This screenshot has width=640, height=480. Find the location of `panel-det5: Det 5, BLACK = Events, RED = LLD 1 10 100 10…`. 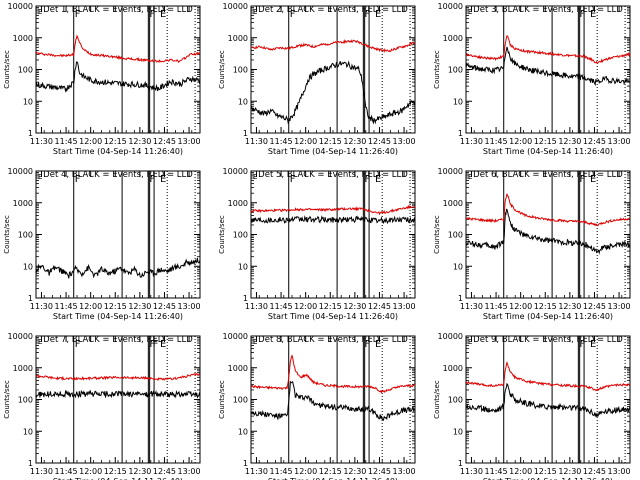

panel-det5: Det 5, BLACK = Events, RED = LLD 1 10 100 10… is located at coordinates (317, 244).